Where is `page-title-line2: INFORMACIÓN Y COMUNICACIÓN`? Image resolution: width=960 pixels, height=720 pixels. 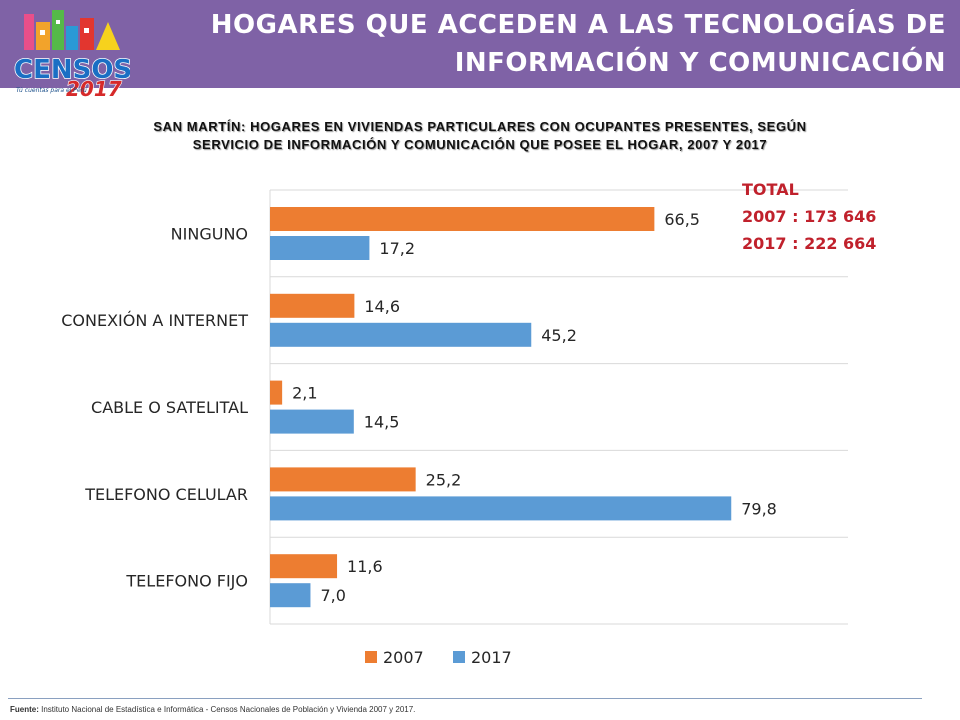 page-title-line2: INFORMACIÓN Y COMUNICACIÓN is located at coordinates (700, 63).